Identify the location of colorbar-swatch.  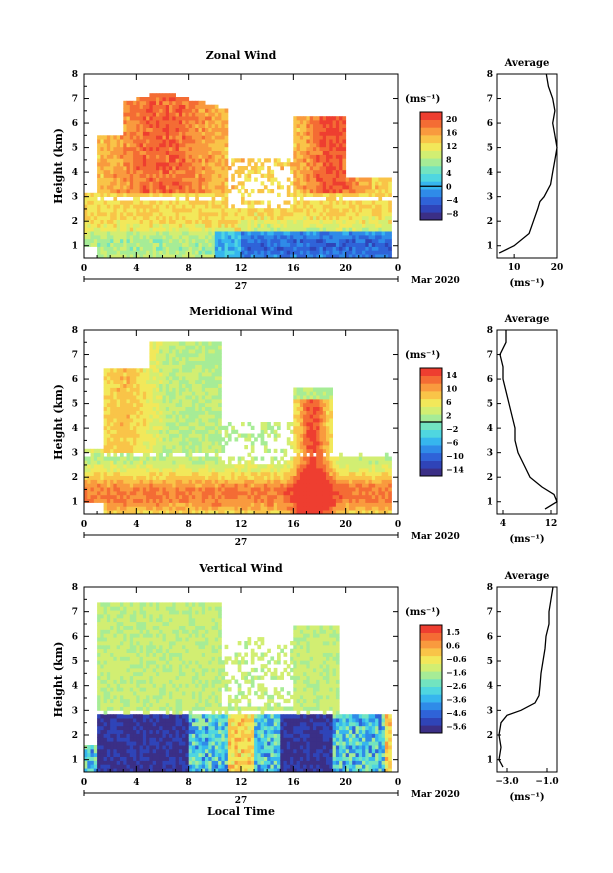
(431, 193).